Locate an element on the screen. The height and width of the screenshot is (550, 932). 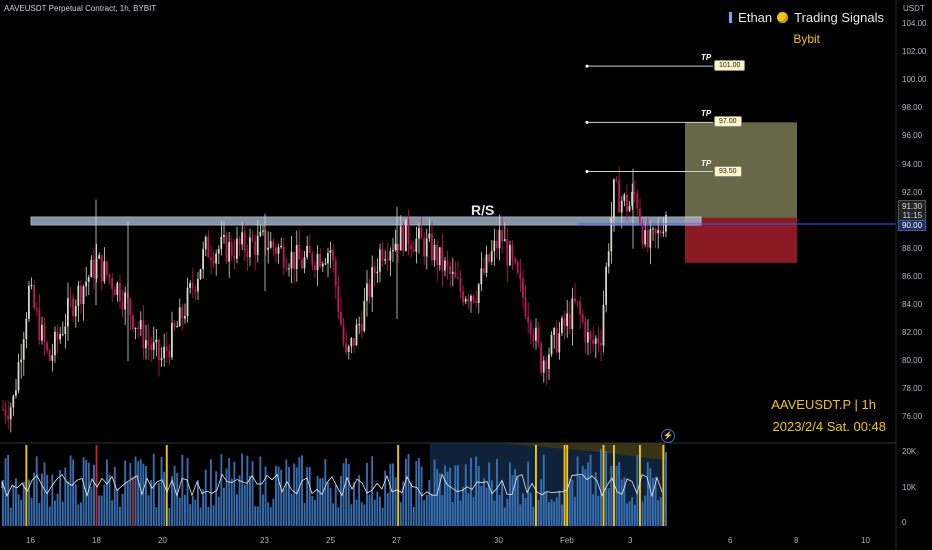
tp-price-box: 97.00 is located at coordinates (728, 122).